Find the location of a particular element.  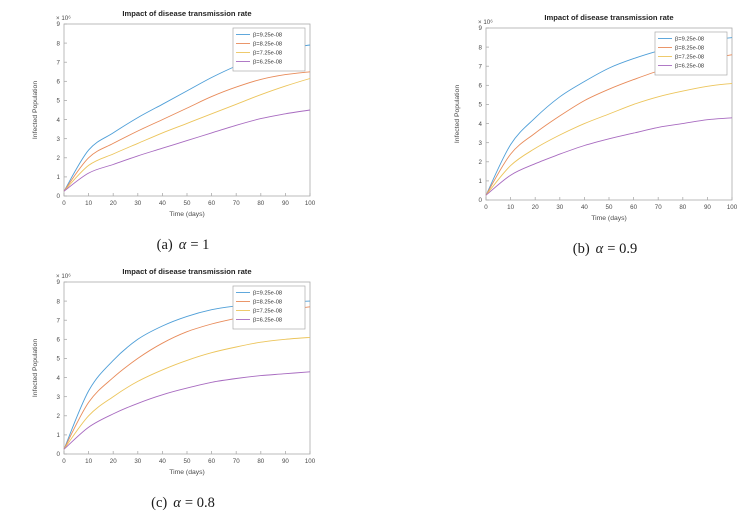

subfigure-b-caption: (b) α = 0.9 is located at coordinates (594, 249).